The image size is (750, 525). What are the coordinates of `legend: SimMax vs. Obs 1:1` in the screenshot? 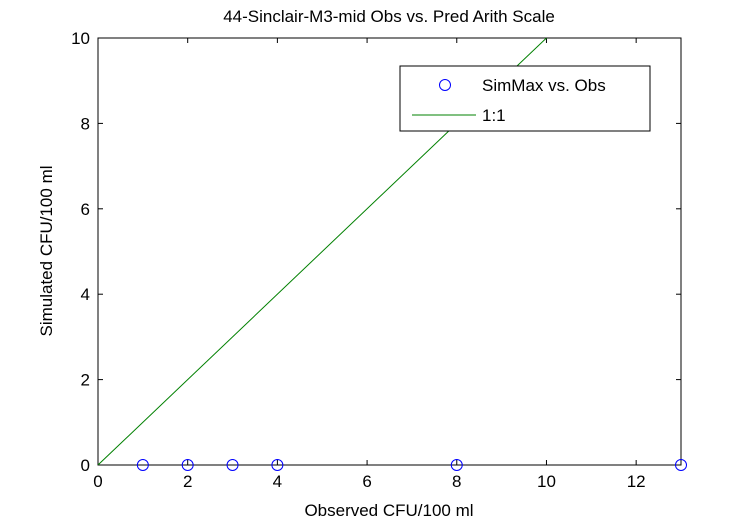 It's located at (525, 98).